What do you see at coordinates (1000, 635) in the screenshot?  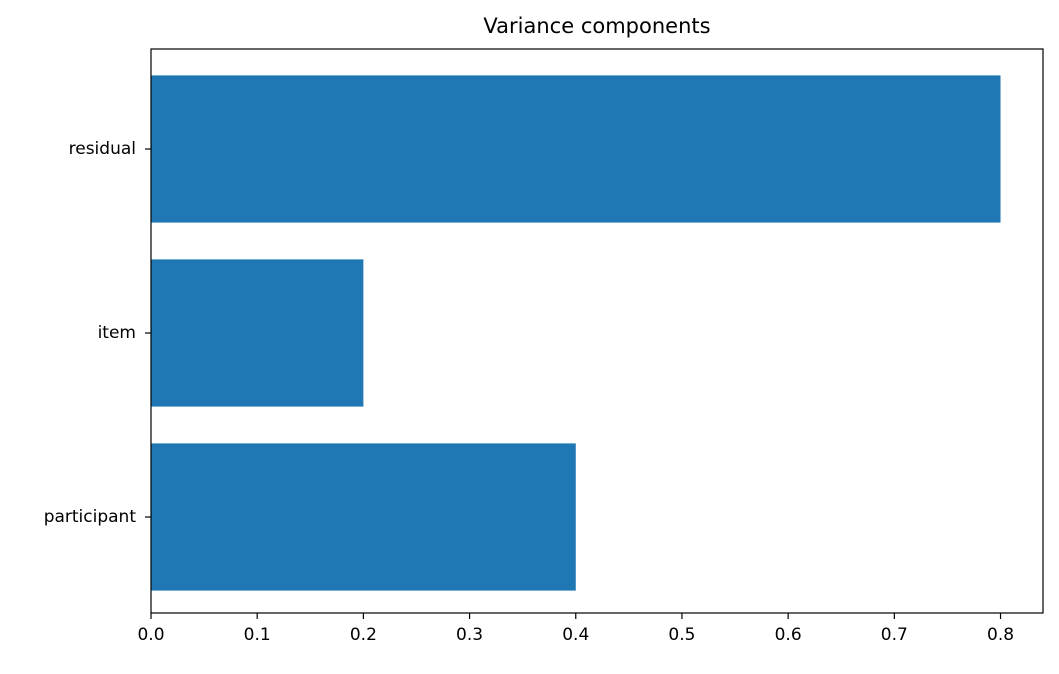 I see `x-tick-label: 0.8` at bounding box center [1000, 635].